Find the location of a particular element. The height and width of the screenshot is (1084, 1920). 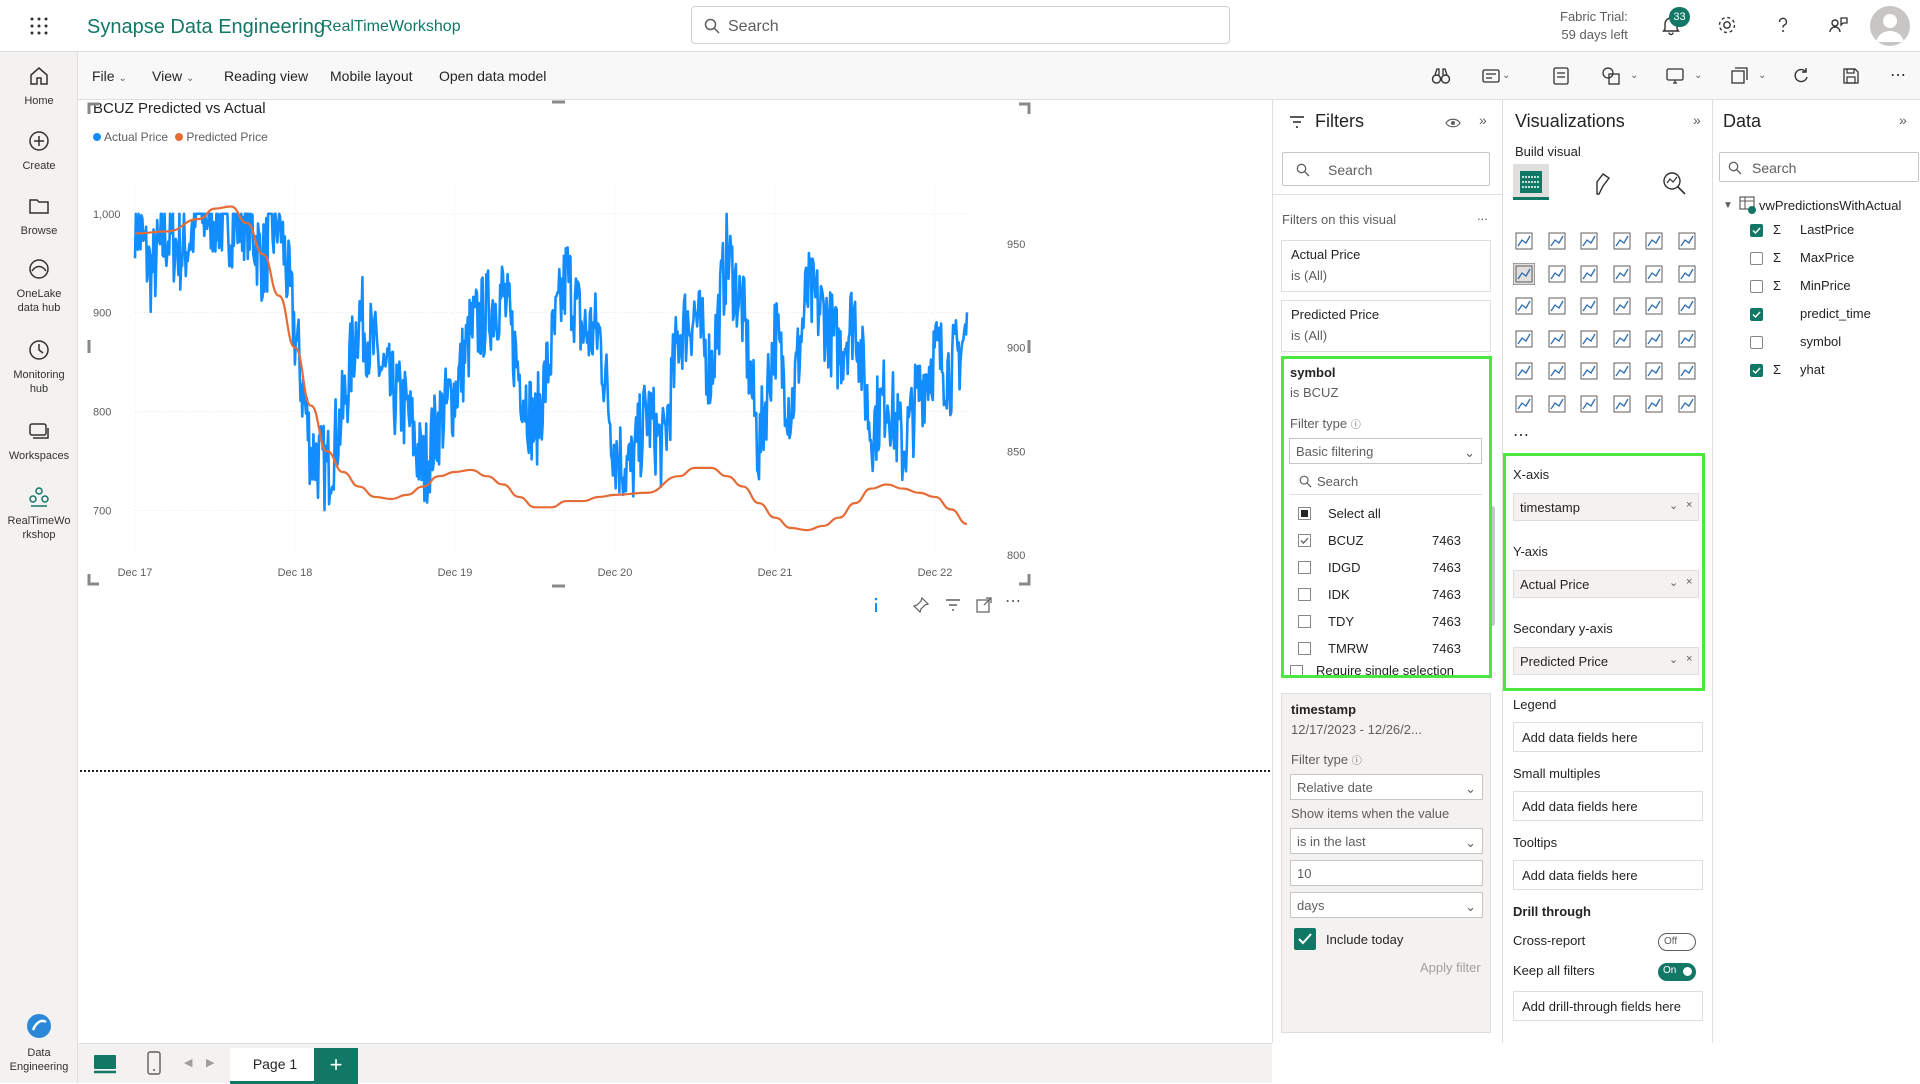

filter-card-actual-price: Actual Price is (All) is located at coordinates (1386, 266).